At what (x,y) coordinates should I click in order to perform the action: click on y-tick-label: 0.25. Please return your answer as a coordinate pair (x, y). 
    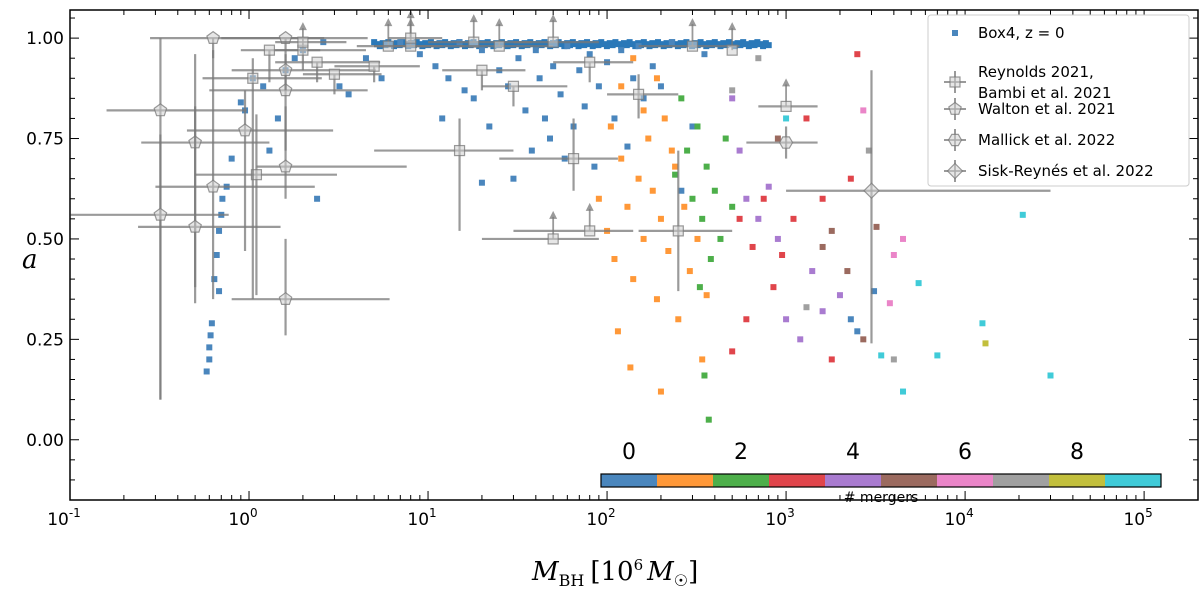
    Looking at the image, I should click on (45, 340).